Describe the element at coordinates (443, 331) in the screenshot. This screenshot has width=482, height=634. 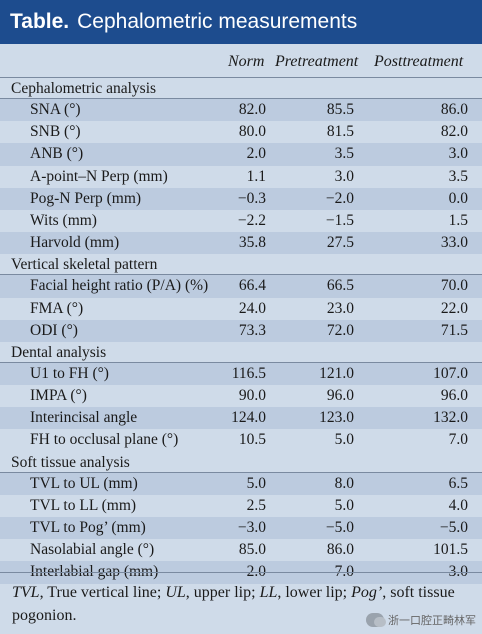
I see `cell-posttreatment: 71.5` at that location.